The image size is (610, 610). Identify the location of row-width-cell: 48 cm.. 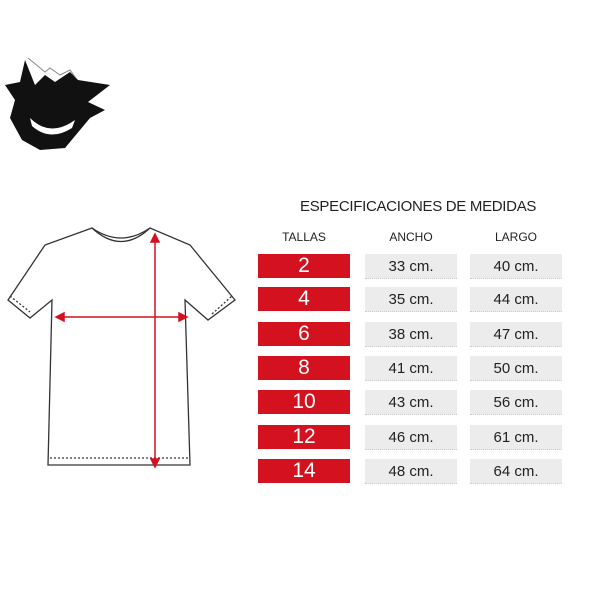
(411, 471).